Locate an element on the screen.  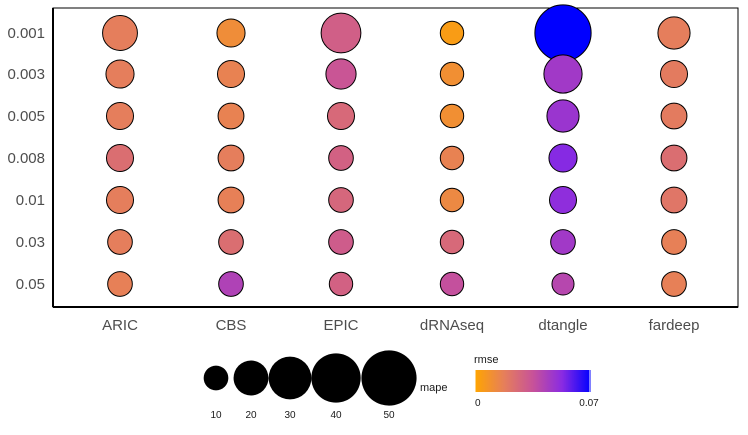
size-legend-label: 20 is located at coordinates (251, 415).